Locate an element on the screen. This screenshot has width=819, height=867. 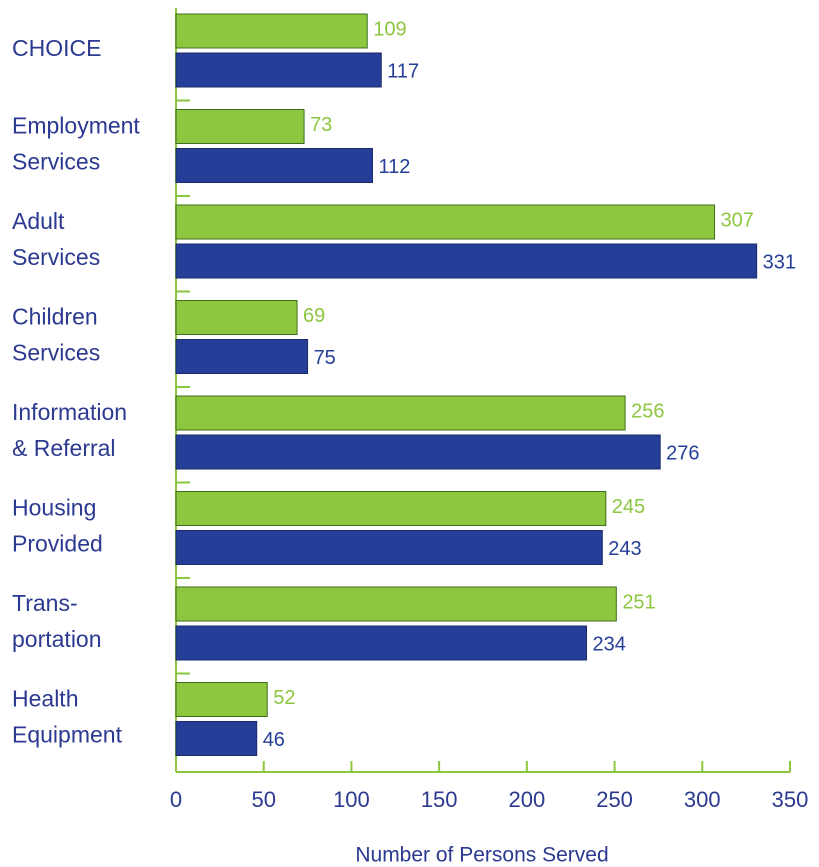
value-label: 245 is located at coordinates (628, 507).